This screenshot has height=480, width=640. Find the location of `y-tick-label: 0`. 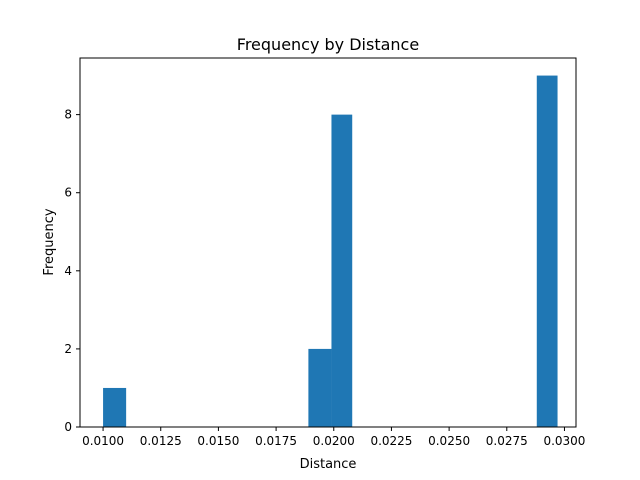

y-tick-label: 0 is located at coordinates (68, 427).